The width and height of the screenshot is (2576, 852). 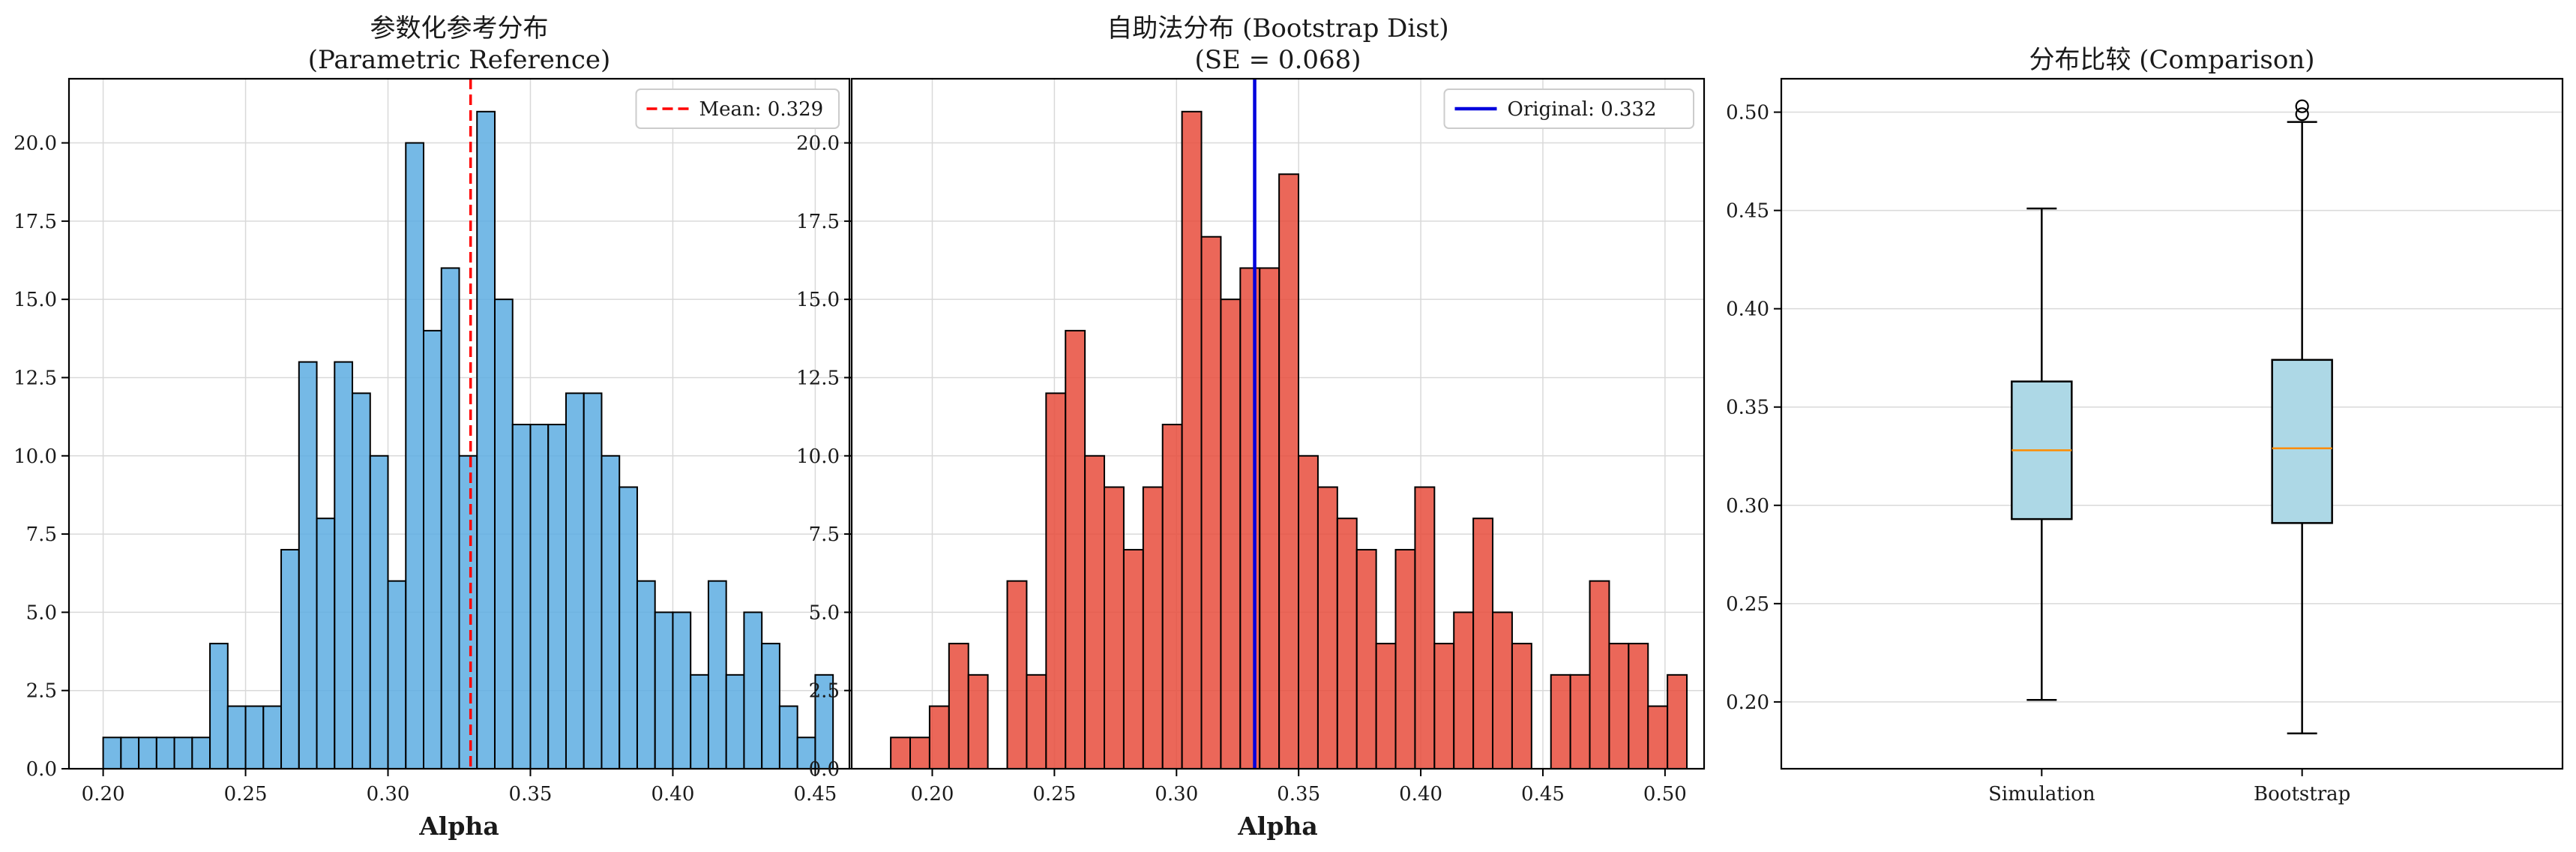 I want to click on x-tick-label: 0.40, so click(x=672, y=794).